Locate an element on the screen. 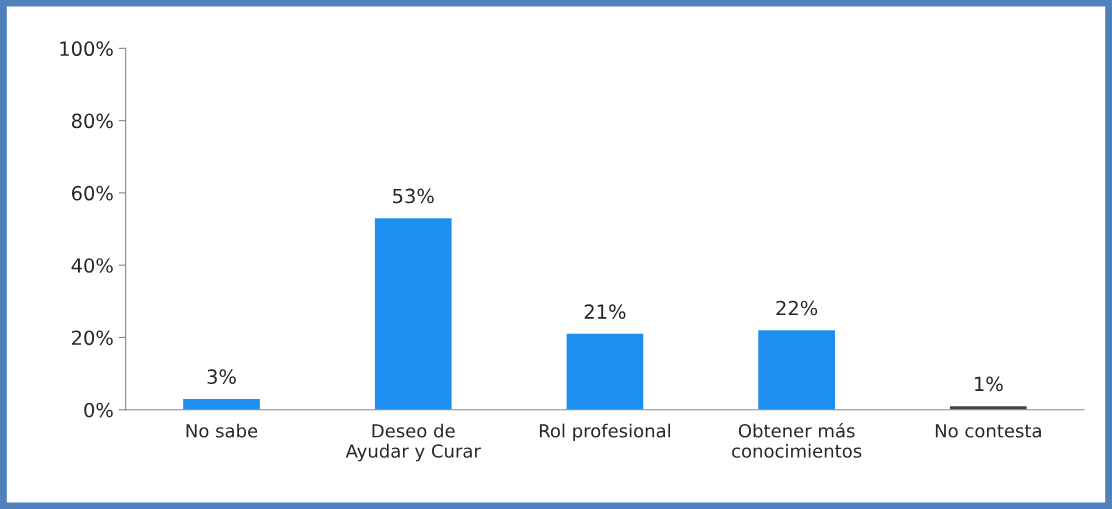 This screenshot has width=1112, height=509. y-tick-label: 20% is located at coordinates (92, 338).